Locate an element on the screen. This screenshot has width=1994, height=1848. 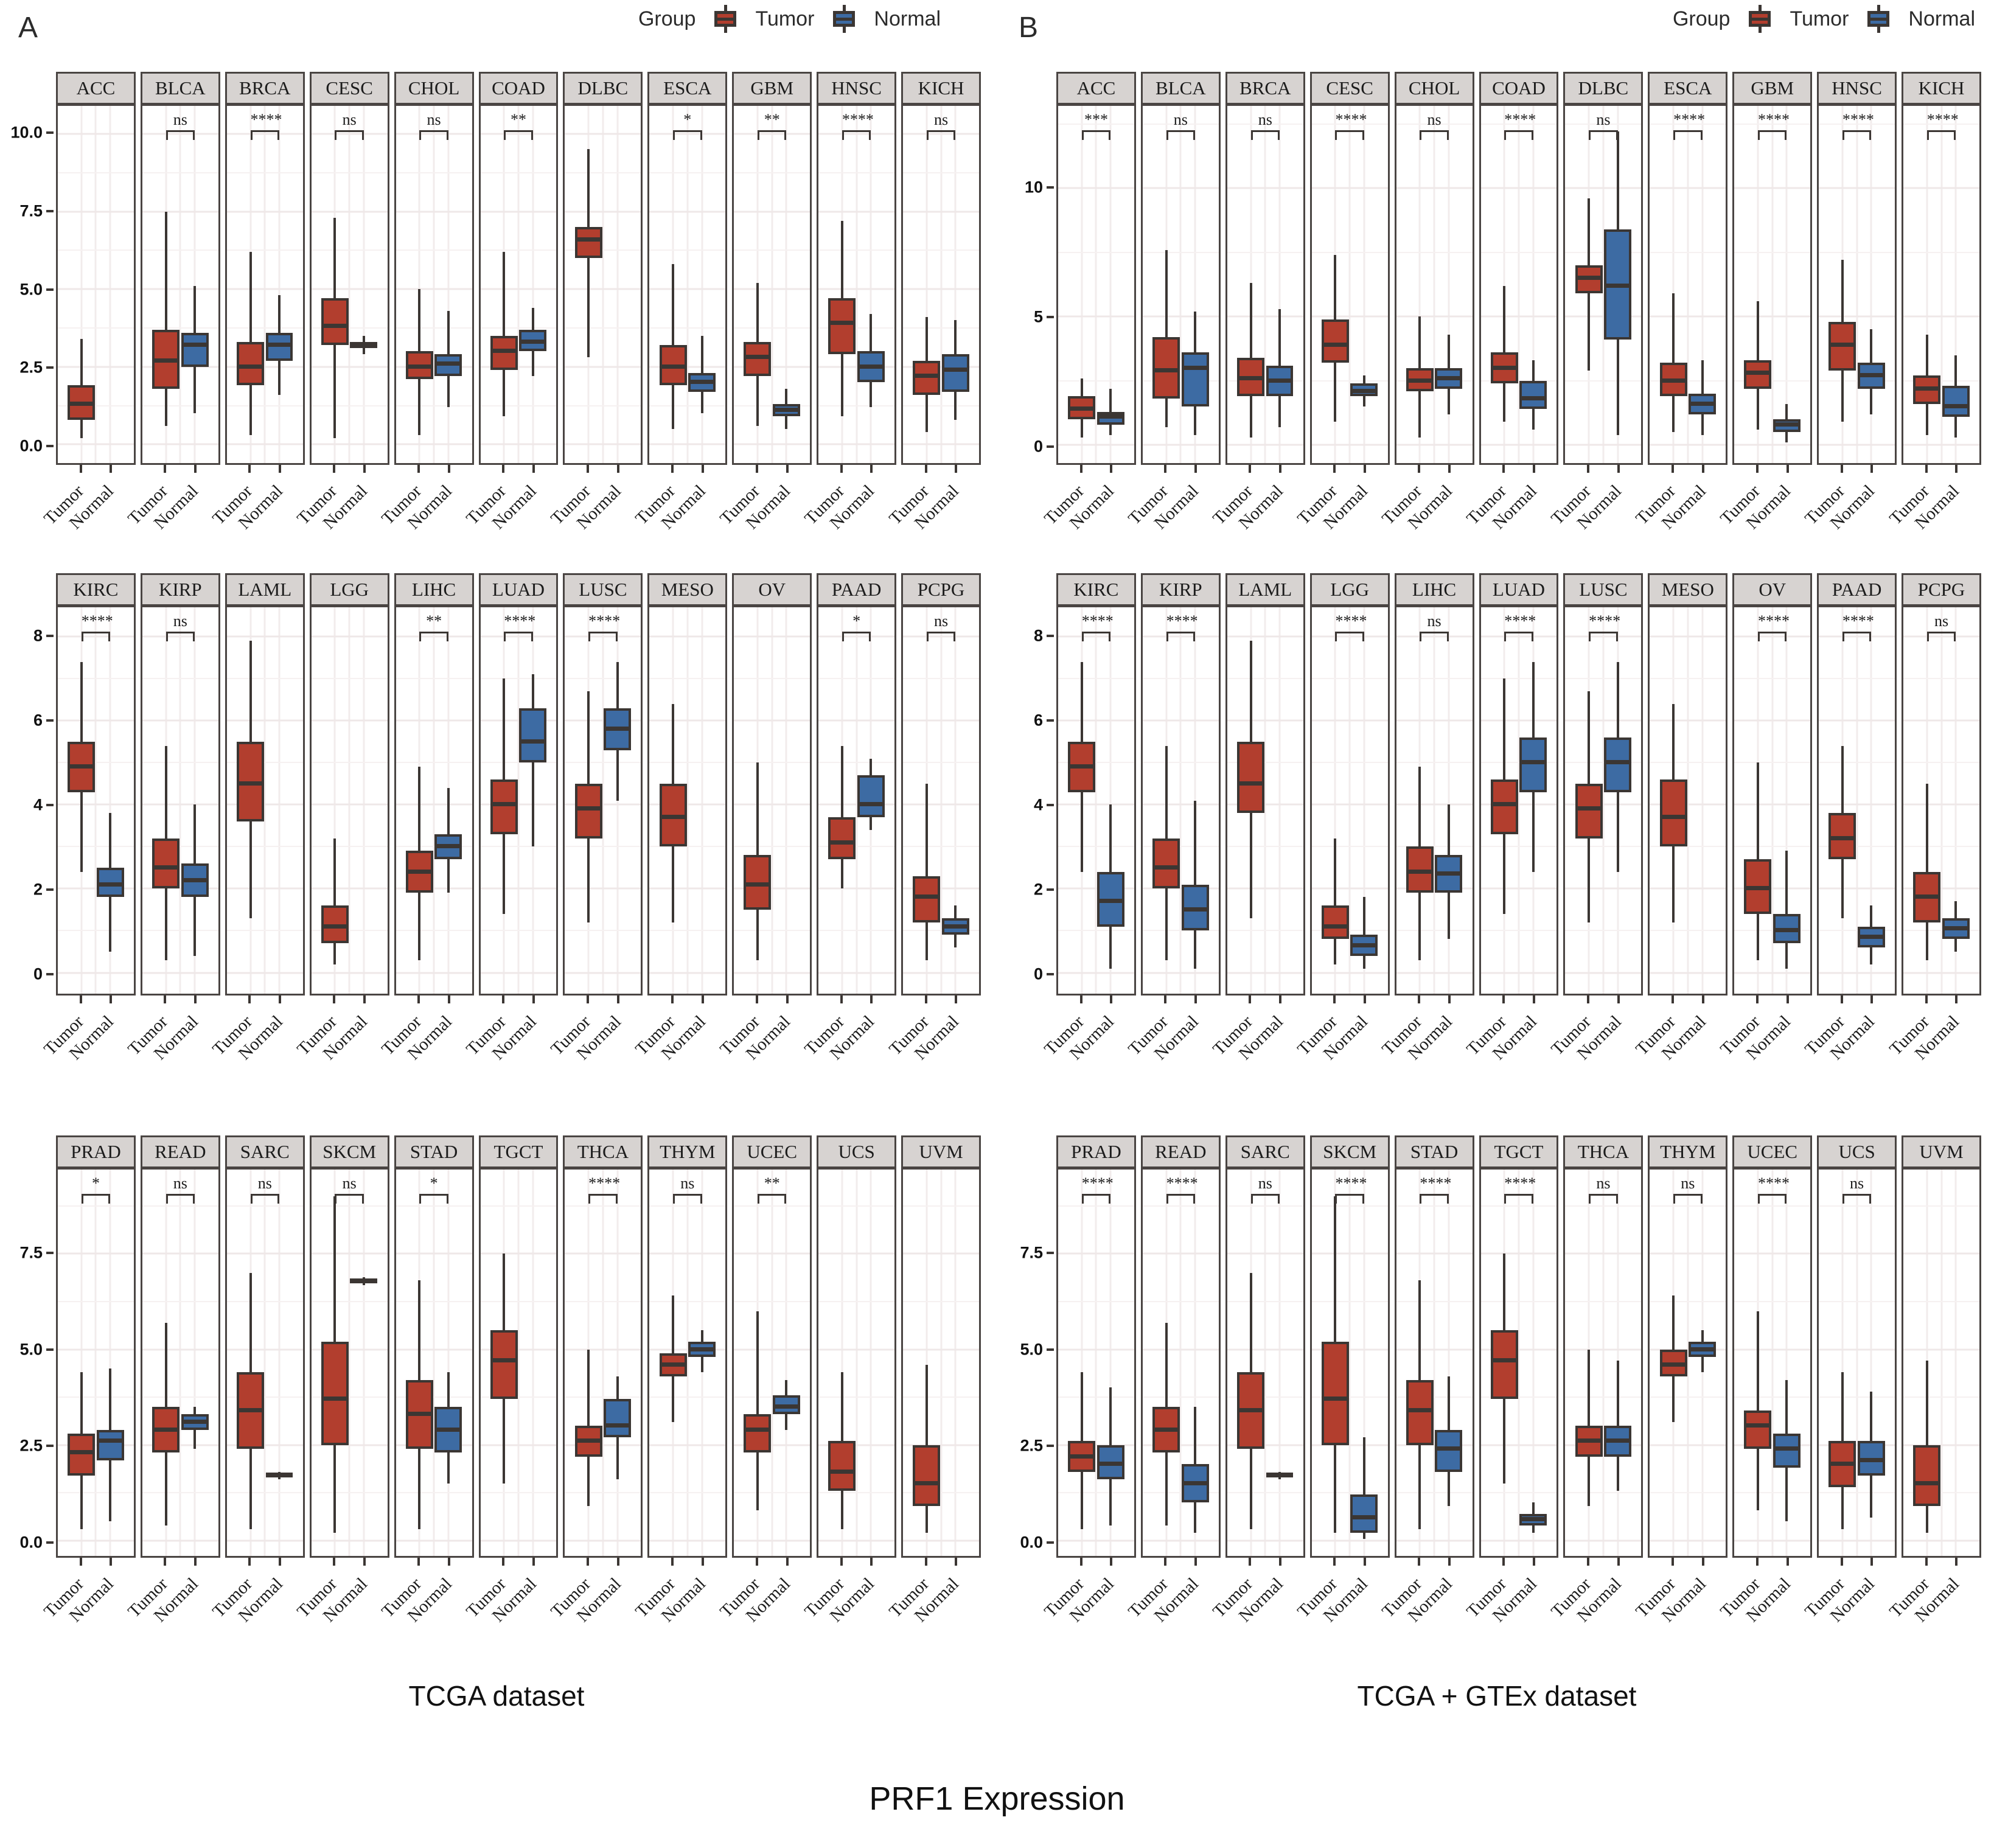
facet-GBM: GBM **** Tumor Normal is located at coordinates (1765, 321).